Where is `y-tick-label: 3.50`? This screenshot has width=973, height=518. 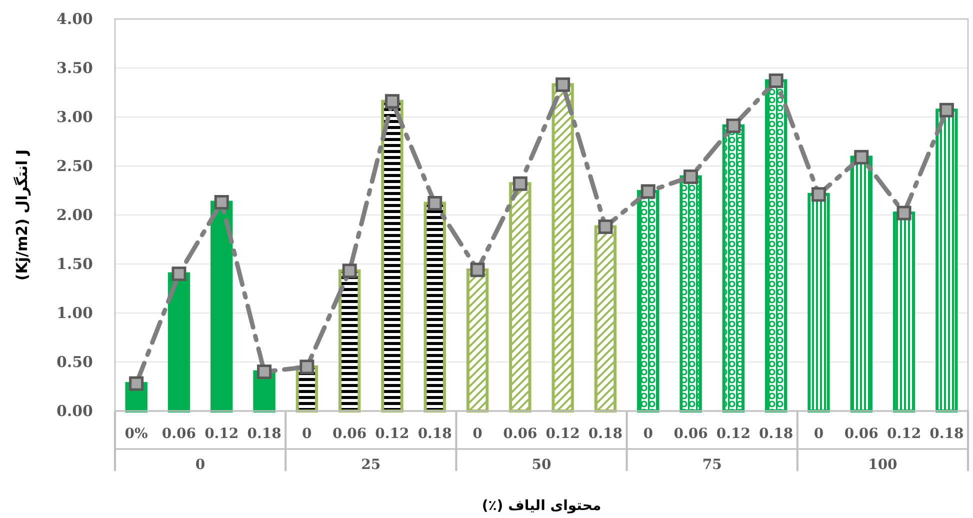 y-tick-label: 3.50 is located at coordinates (74, 68).